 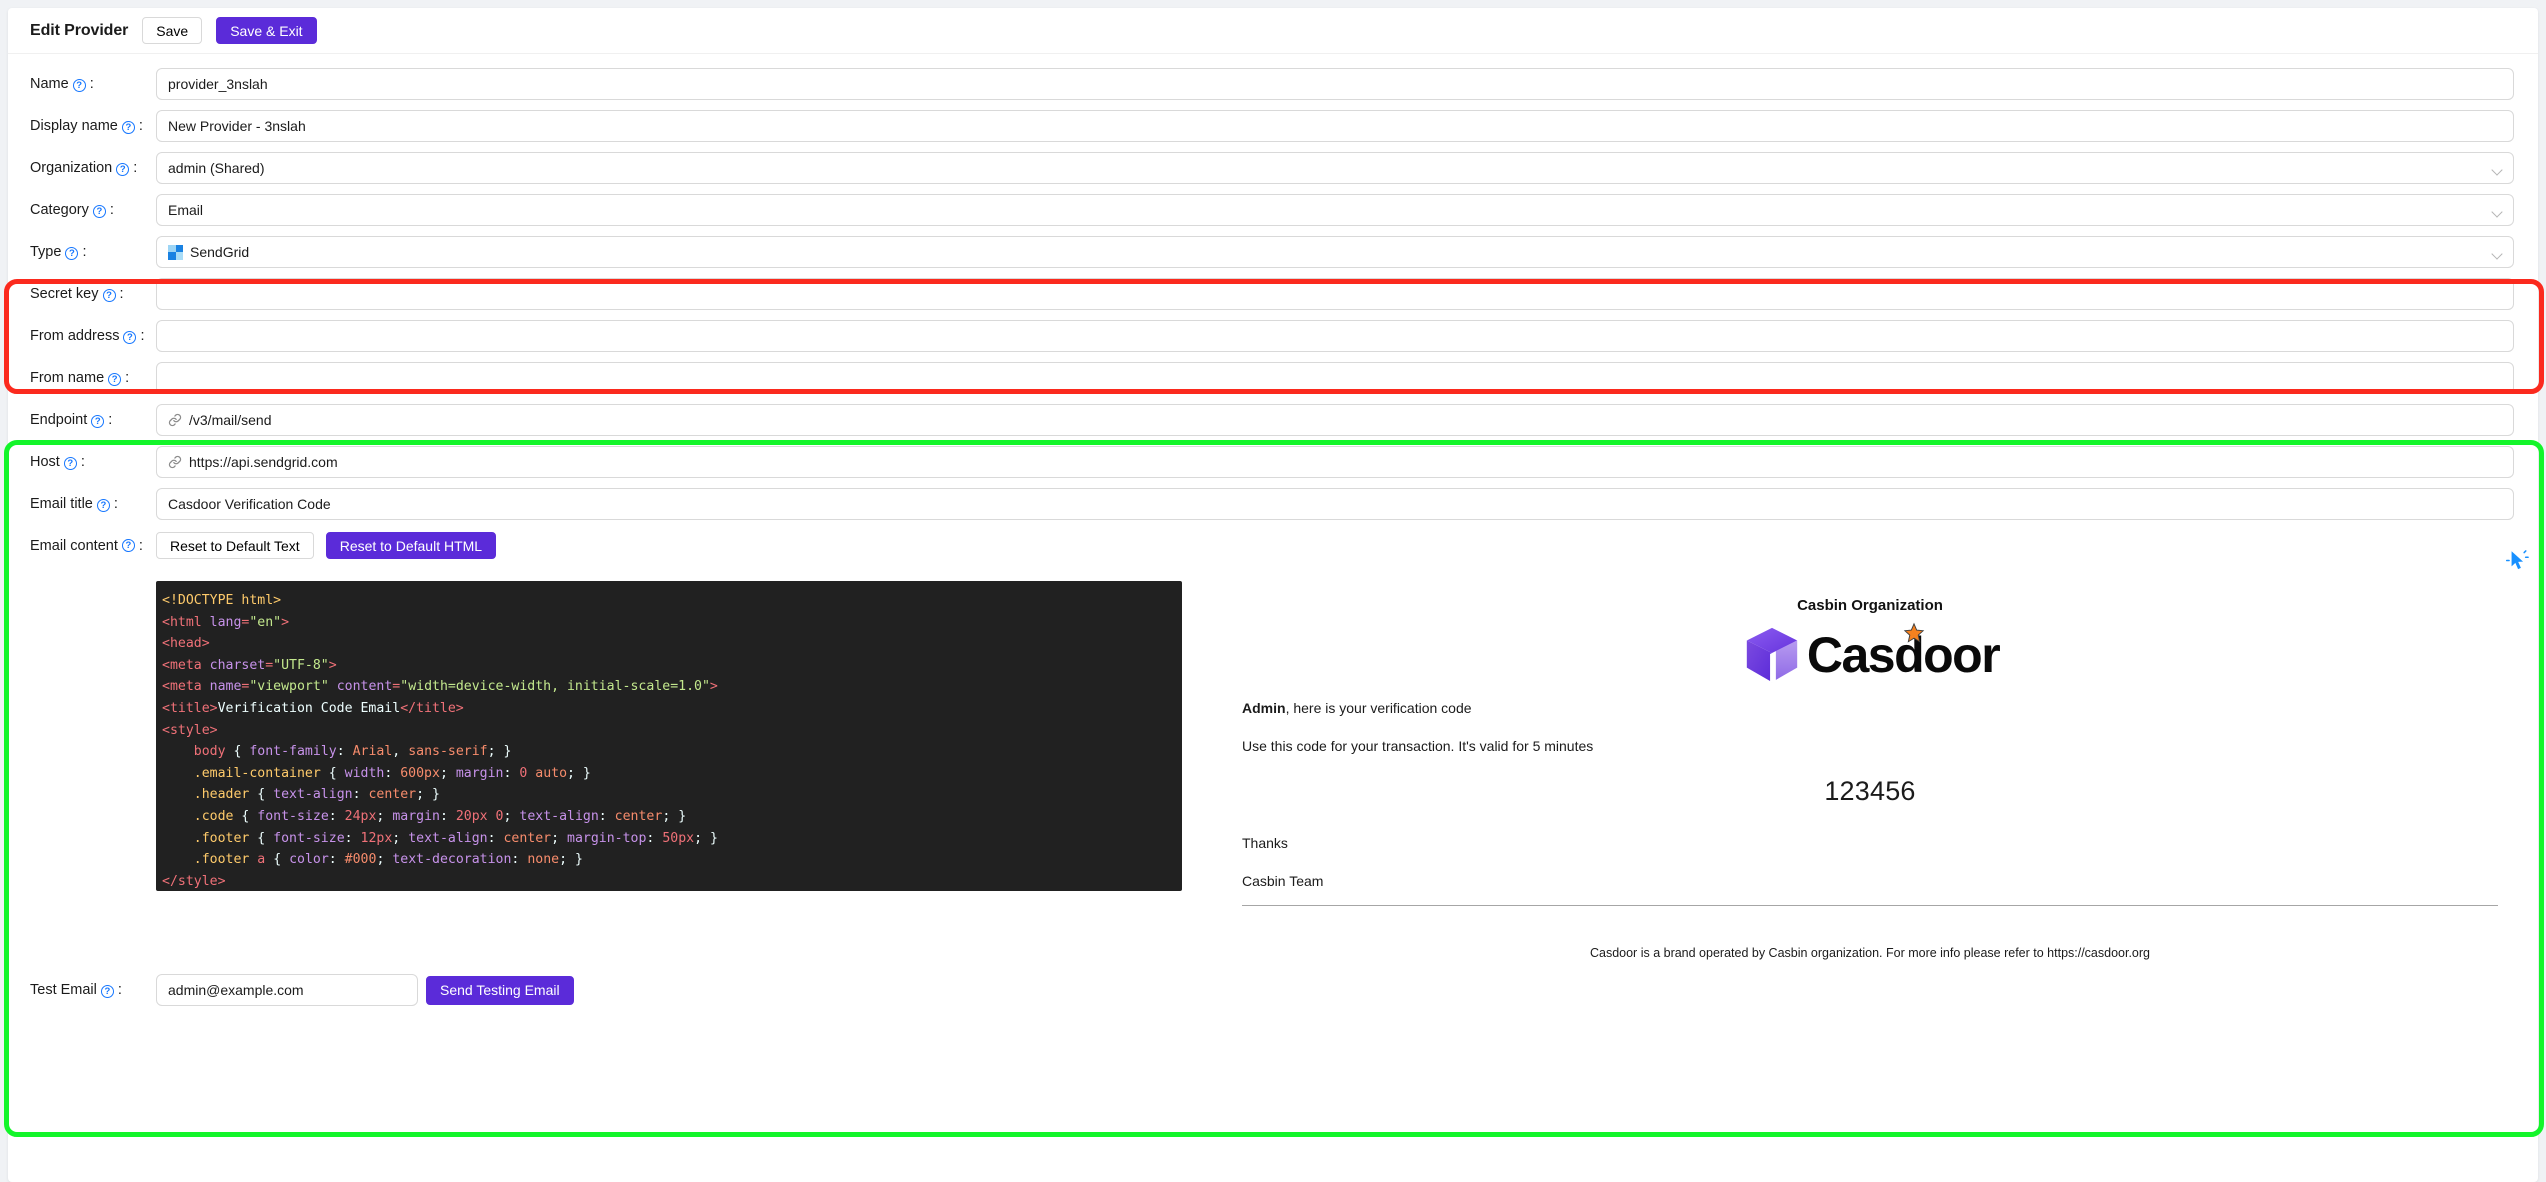 I want to click on label-host-text: Host, so click(x=45, y=462).